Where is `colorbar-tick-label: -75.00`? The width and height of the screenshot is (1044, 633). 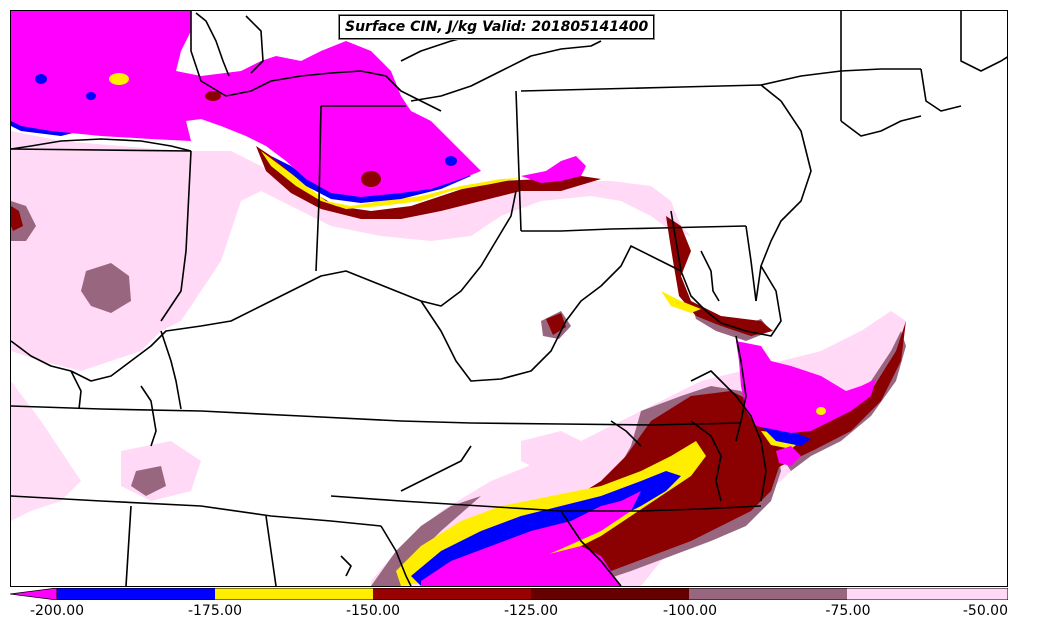
colorbar-tick-label: -75.00 is located at coordinates (848, 611).